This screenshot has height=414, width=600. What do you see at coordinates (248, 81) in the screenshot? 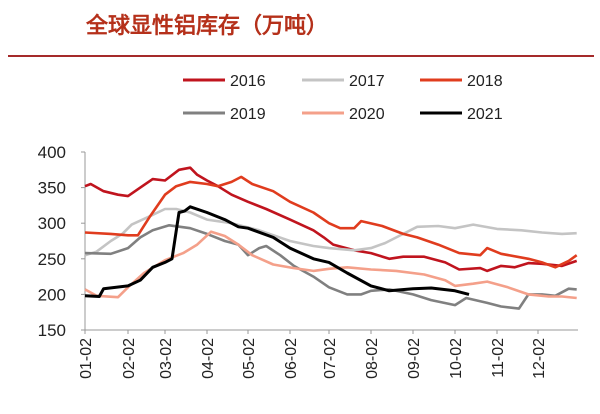
I see `legend-label-2016: 2016` at bounding box center [248, 81].